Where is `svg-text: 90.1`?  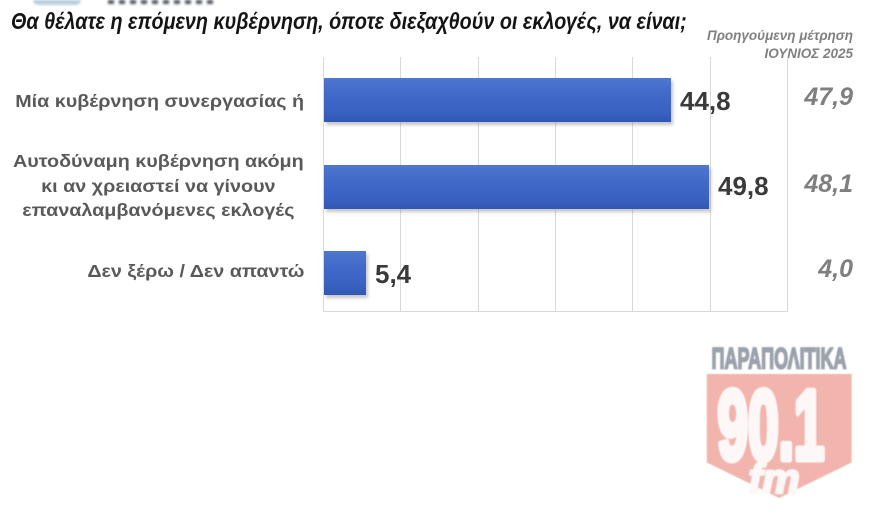
svg-text: 90.1 is located at coordinates (771, 425).